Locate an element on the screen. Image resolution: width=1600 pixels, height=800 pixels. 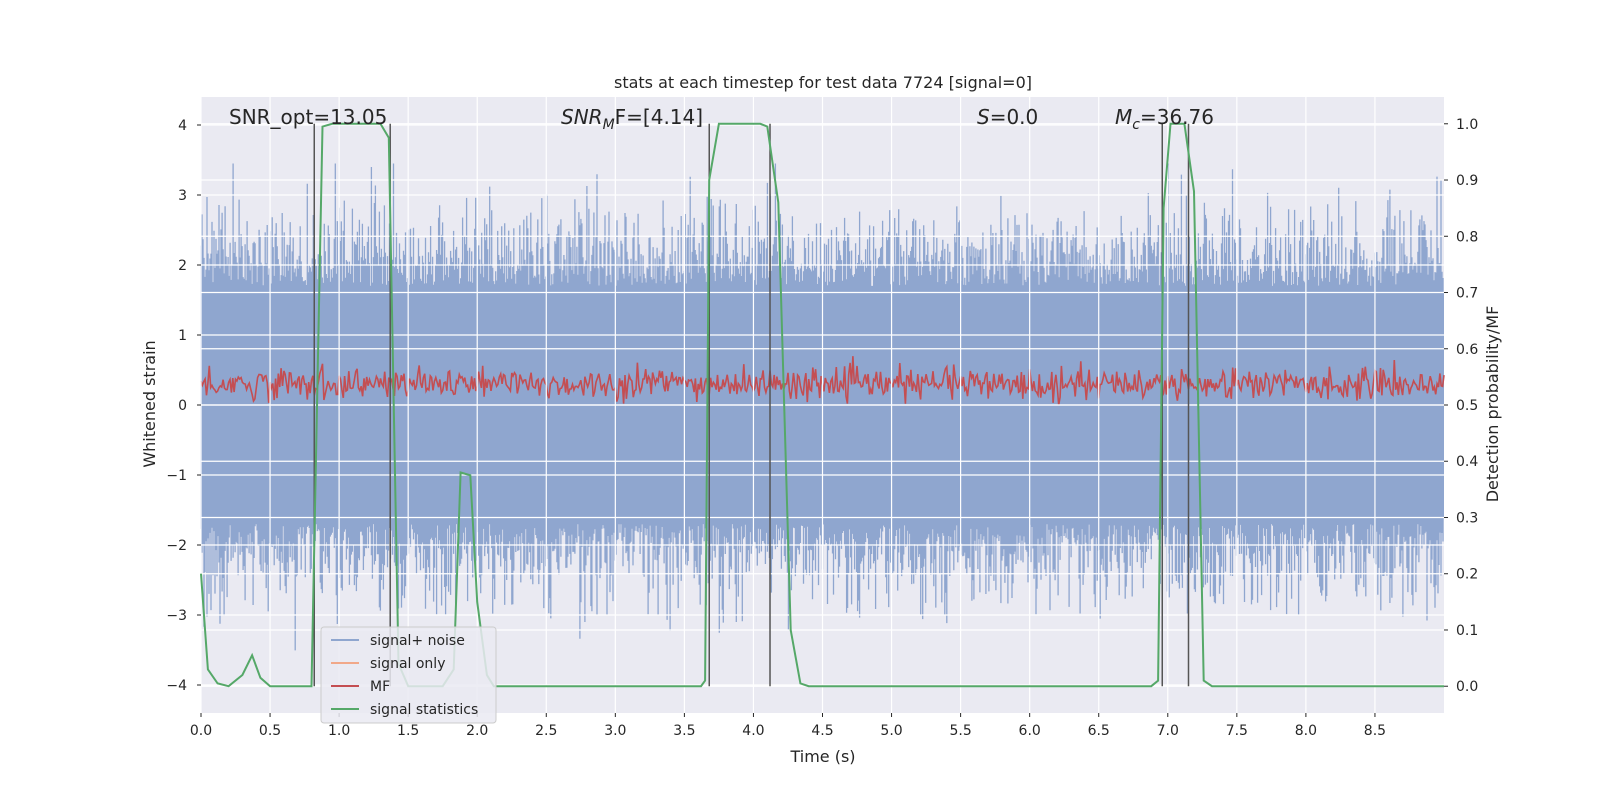
annotation-mc-sub: c is located at coordinates (1136, 125).